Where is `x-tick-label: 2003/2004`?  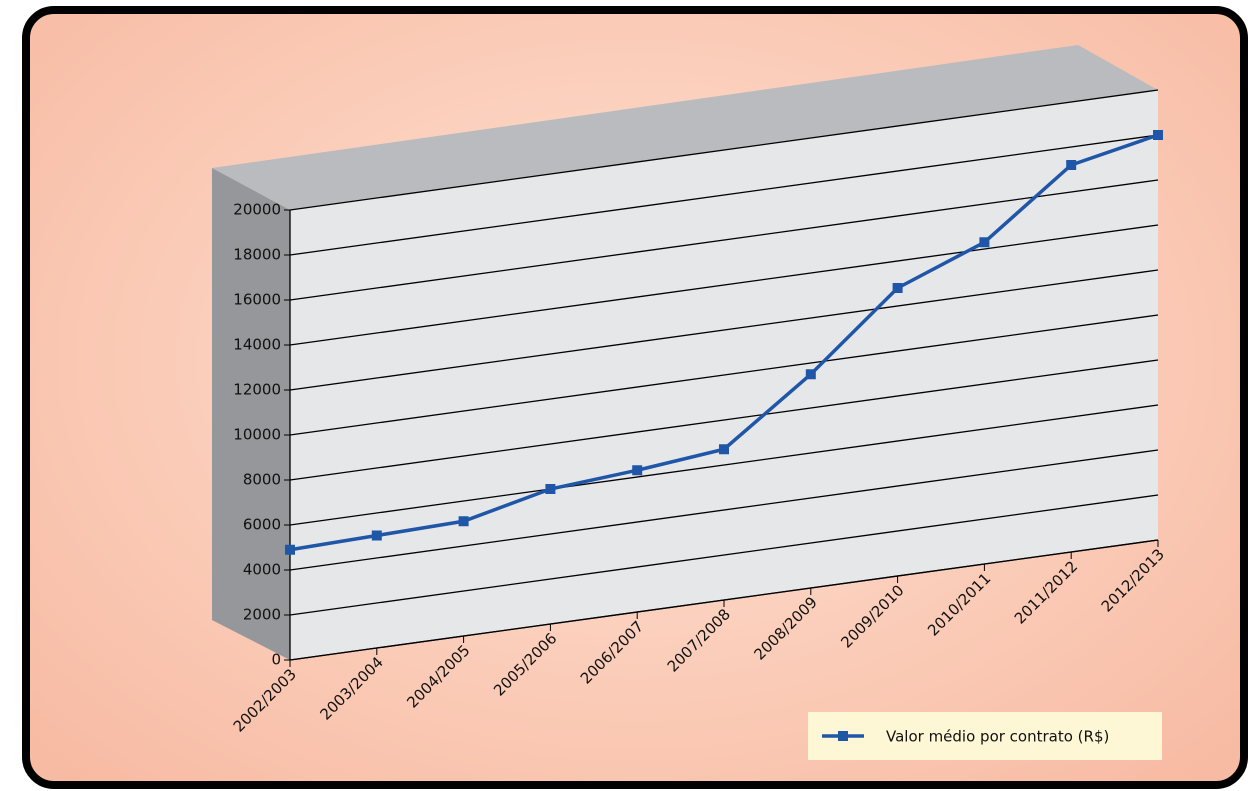
x-tick-label: 2003/2004 is located at coordinates (352, 688).